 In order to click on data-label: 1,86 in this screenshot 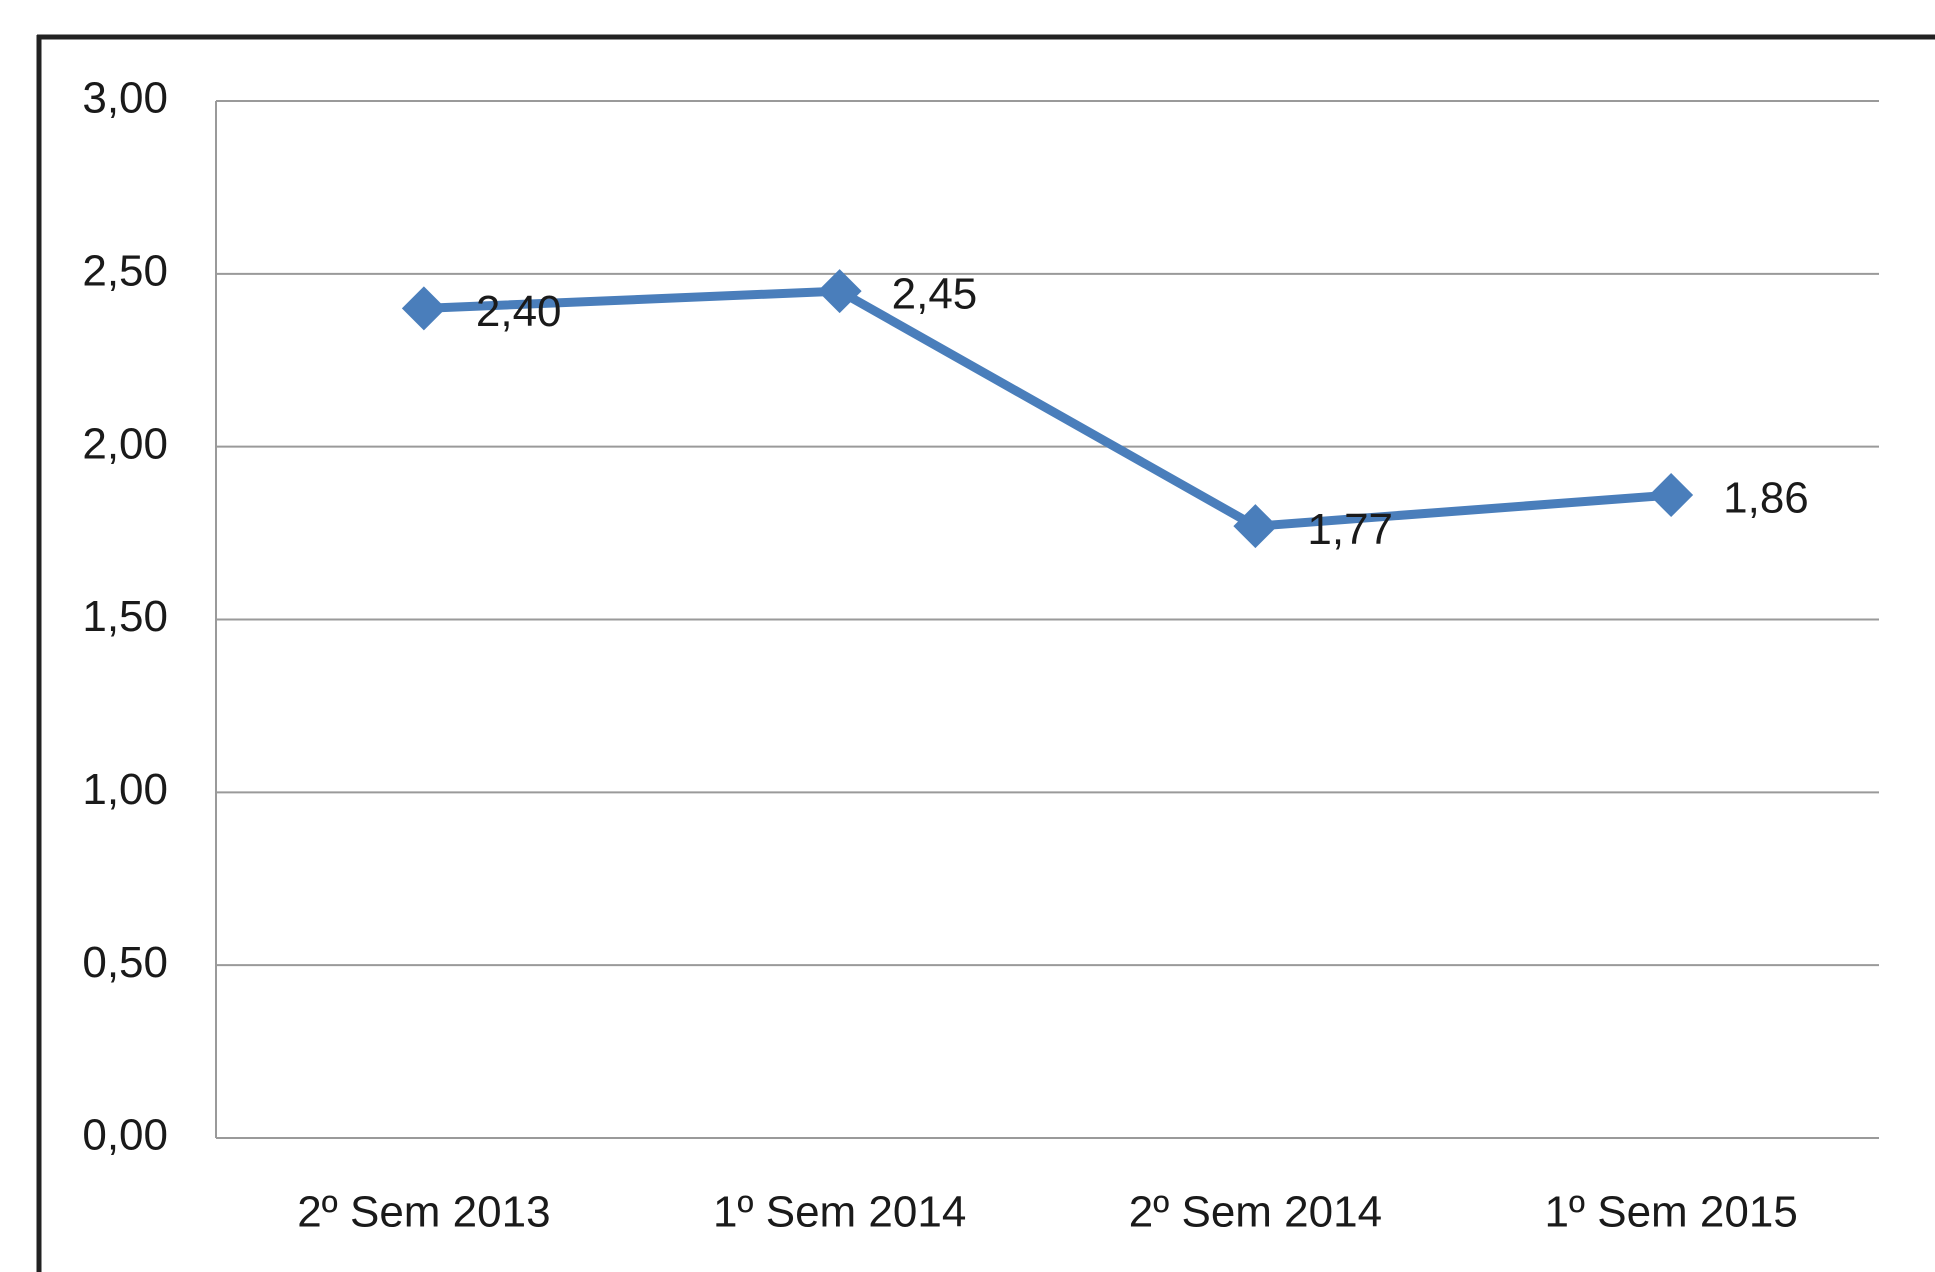, I will do `click(1766, 498)`.